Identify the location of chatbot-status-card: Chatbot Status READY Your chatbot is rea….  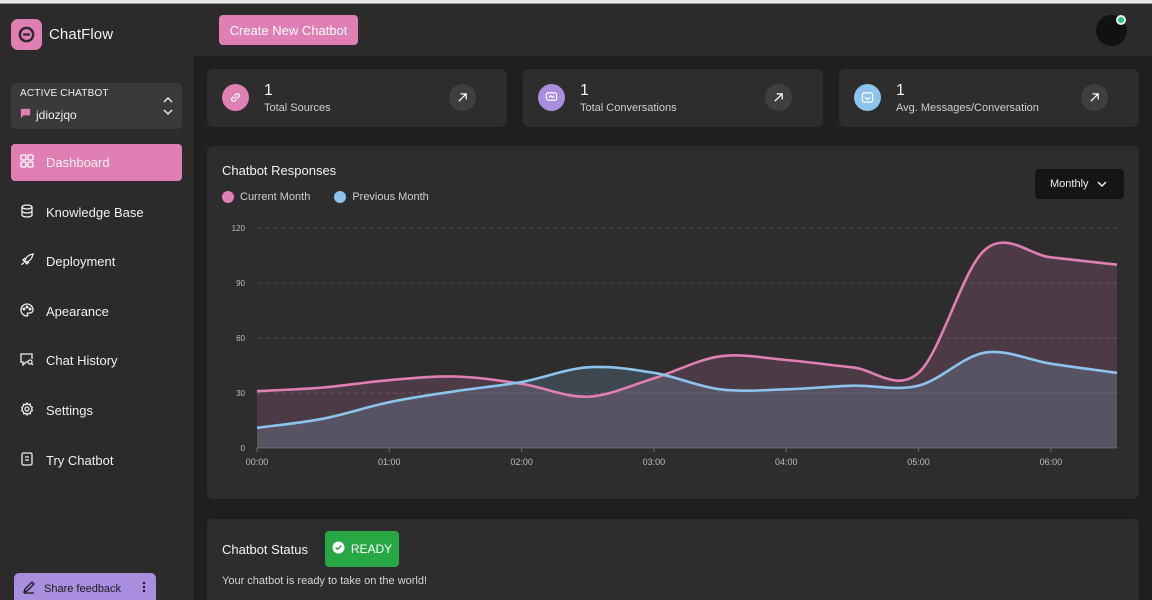
(673, 559).